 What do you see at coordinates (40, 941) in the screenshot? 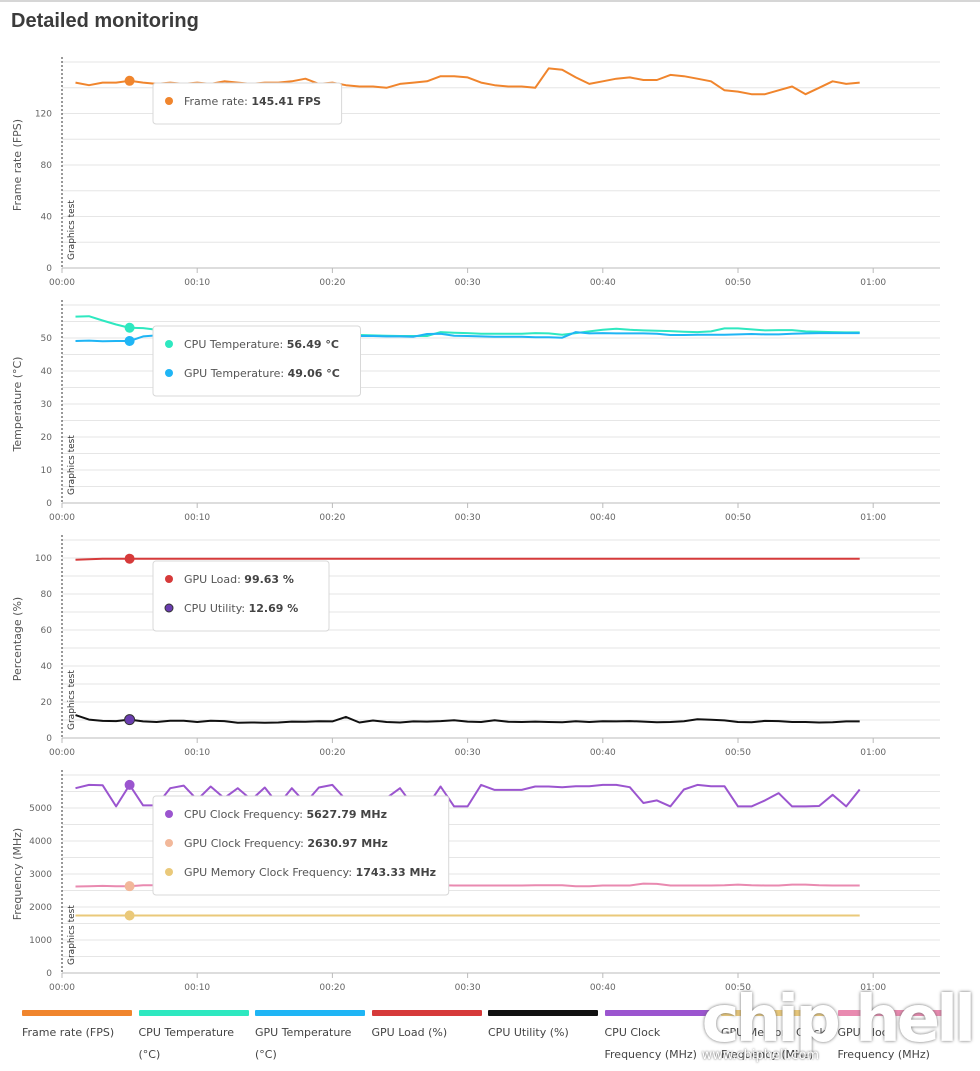
I see `y-tick-label: 1000` at bounding box center [40, 941].